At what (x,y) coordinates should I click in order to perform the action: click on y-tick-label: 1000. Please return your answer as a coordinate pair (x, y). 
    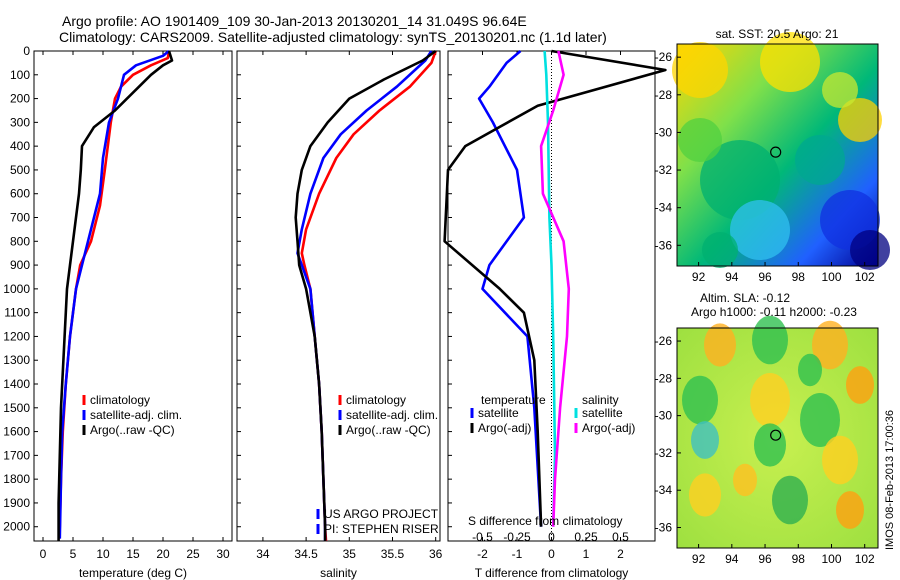
    Looking at the image, I should click on (16, 289).